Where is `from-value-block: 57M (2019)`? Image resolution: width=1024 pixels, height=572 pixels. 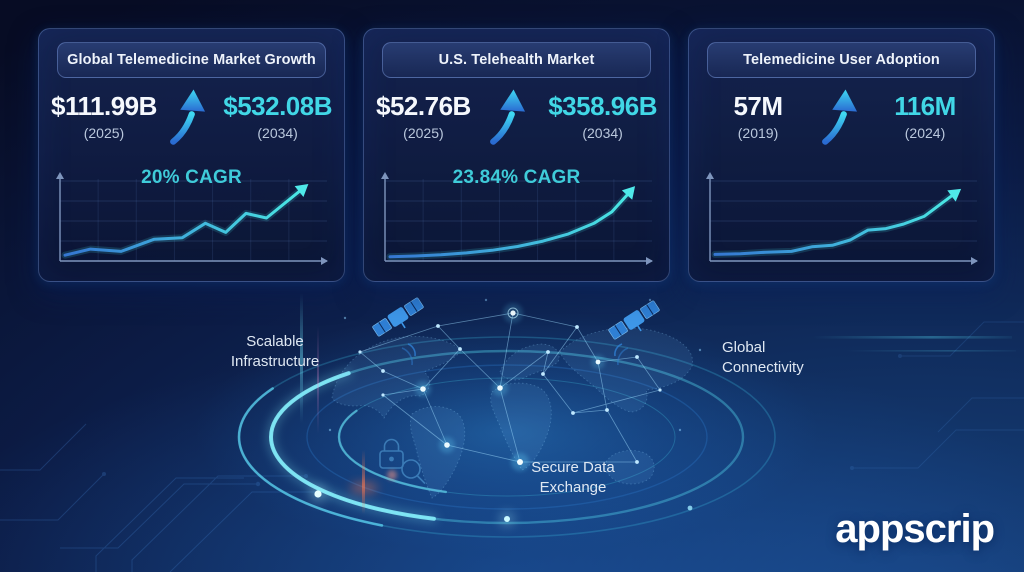
from-value-block: 57M (2019) is located at coordinates (758, 116).